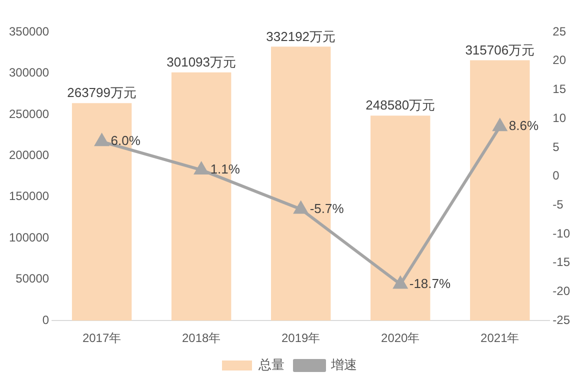 The width and height of the screenshot is (579, 382). What do you see at coordinates (101, 92) in the screenshot?
I see `data-label: 263799万元` at bounding box center [101, 92].